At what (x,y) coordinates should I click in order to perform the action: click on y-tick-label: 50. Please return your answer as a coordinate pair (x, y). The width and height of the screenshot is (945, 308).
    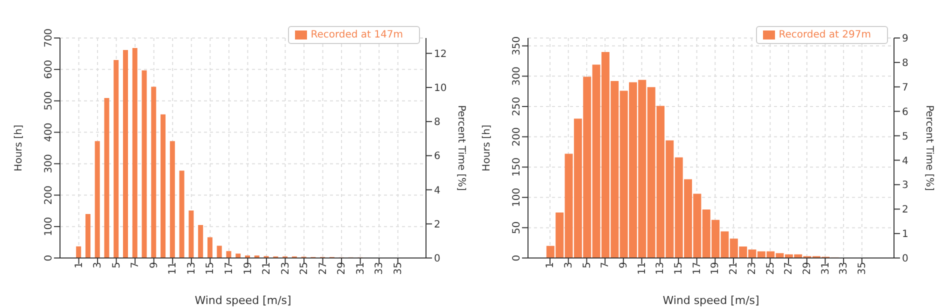
    Looking at the image, I should click on (517, 227).